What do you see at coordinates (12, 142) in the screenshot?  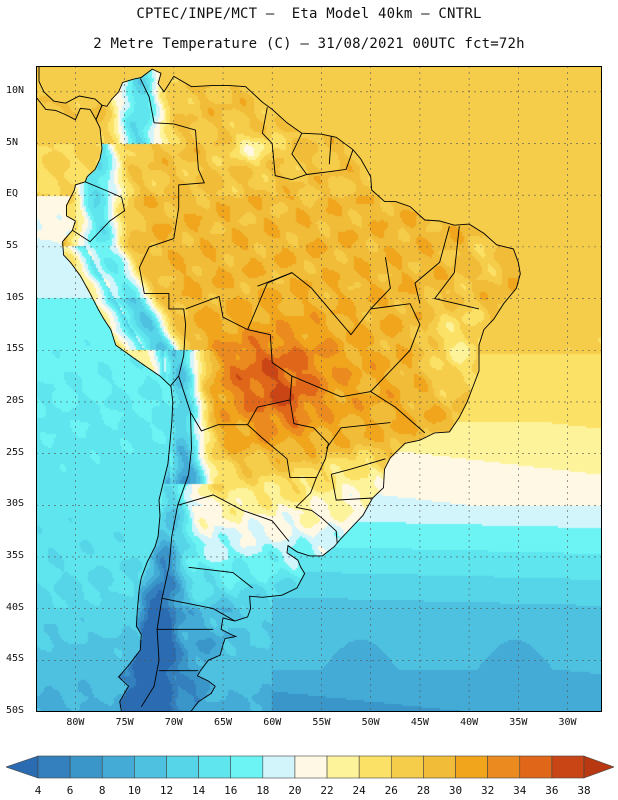 I see `latitude-label: 5N` at bounding box center [12, 142].